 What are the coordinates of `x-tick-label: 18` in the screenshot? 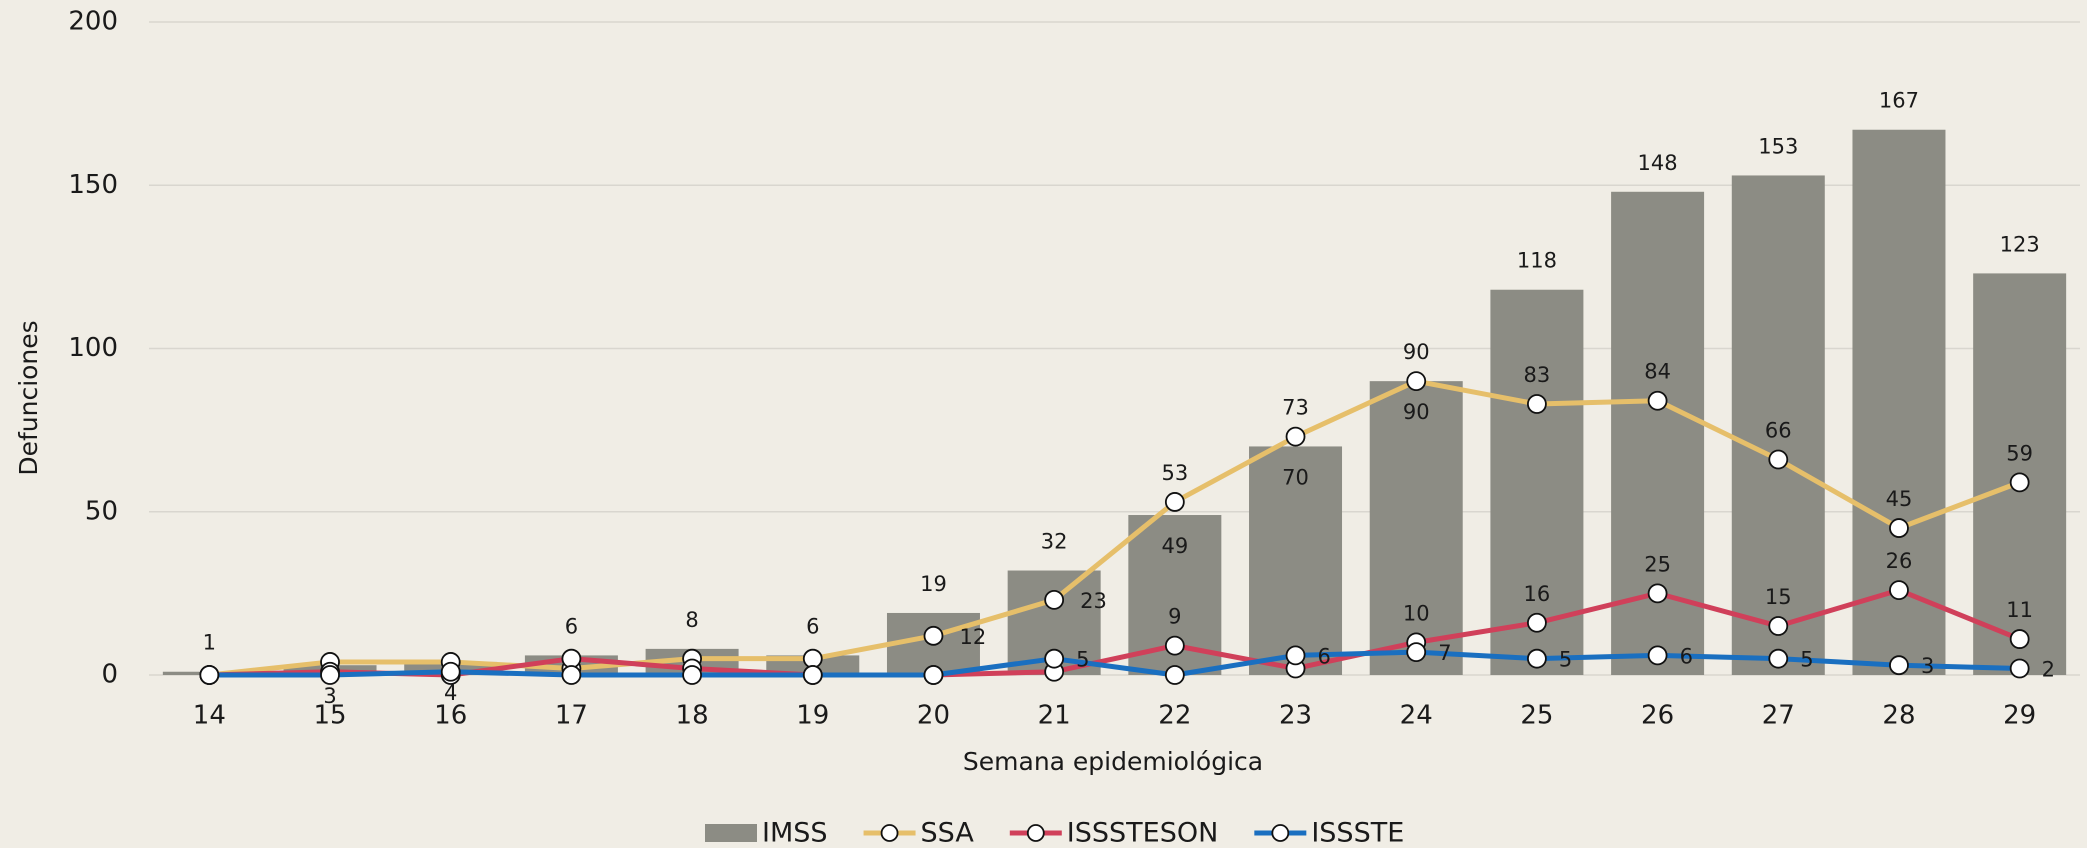 It's located at (692, 716).